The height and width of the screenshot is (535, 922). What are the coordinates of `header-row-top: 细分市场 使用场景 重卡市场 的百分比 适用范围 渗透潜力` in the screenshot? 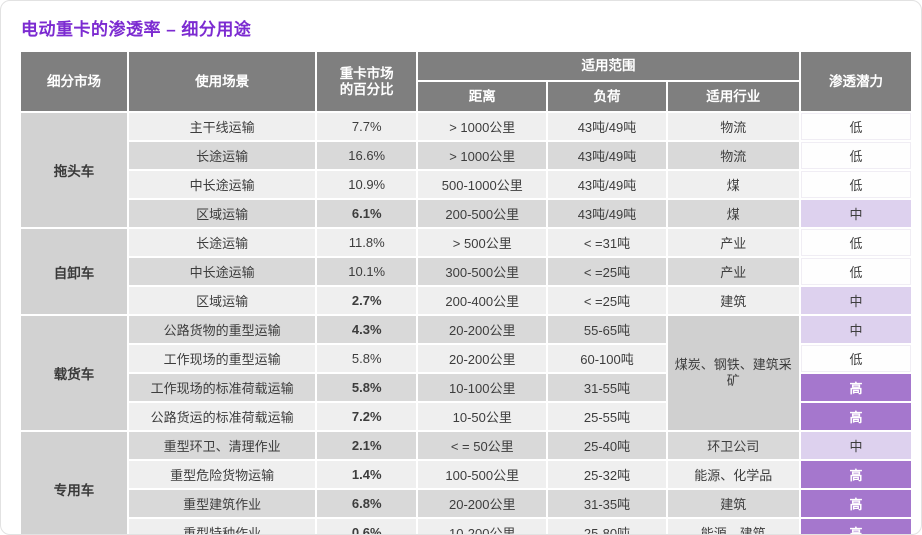 It's located at (466, 81).